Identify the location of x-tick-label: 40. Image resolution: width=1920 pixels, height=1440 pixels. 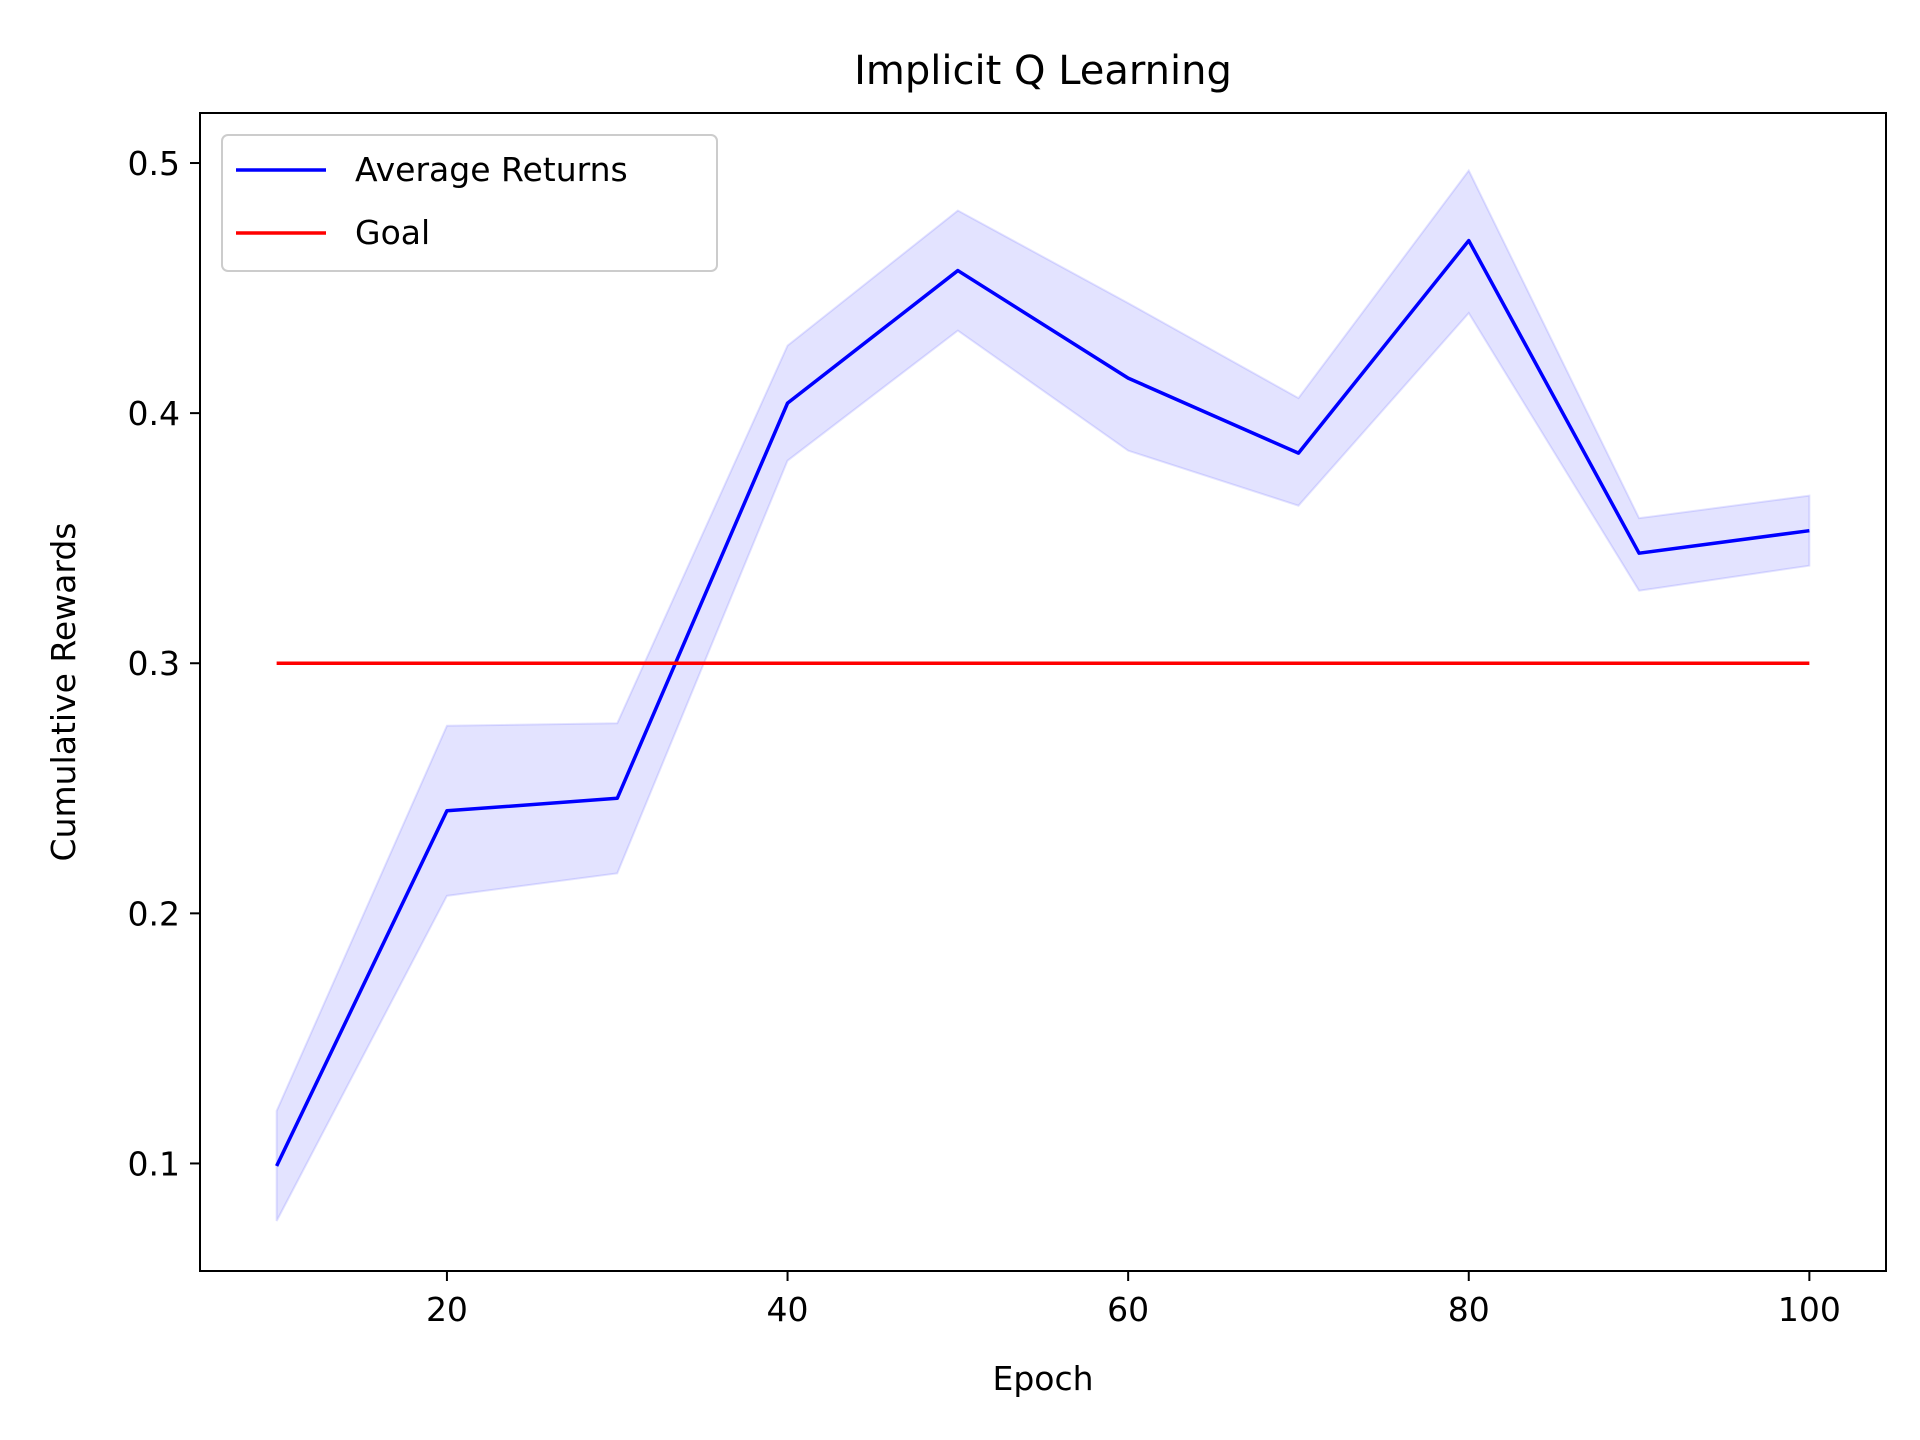
(788, 1309).